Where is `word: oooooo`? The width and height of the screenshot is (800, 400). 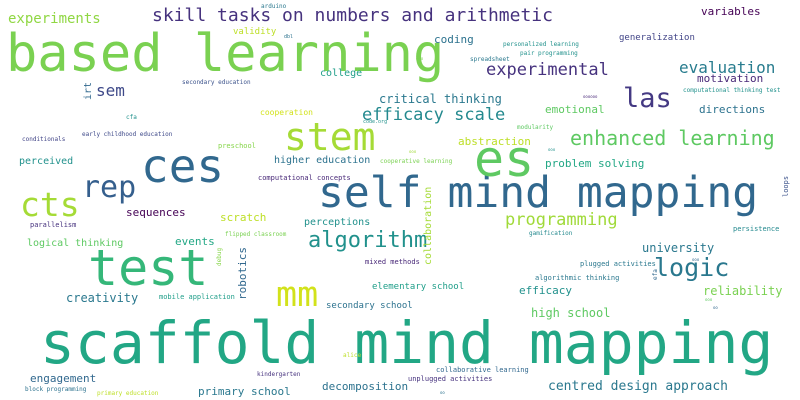
word: oooooo is located at coordinates (590, 96).